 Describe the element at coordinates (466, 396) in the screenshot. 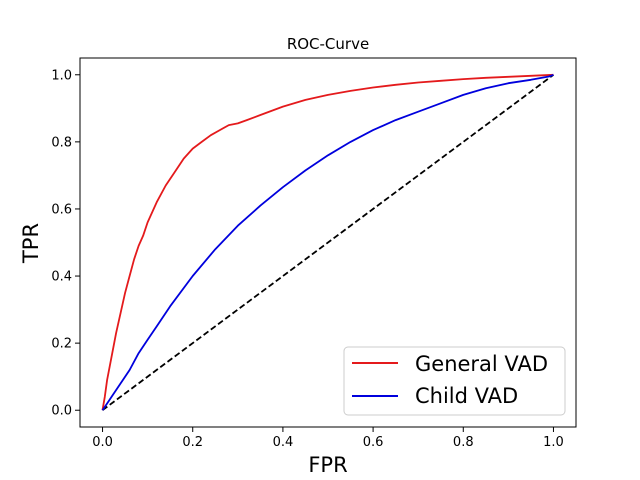

I see `legend-label-child-vad: Child VAD` at that location.